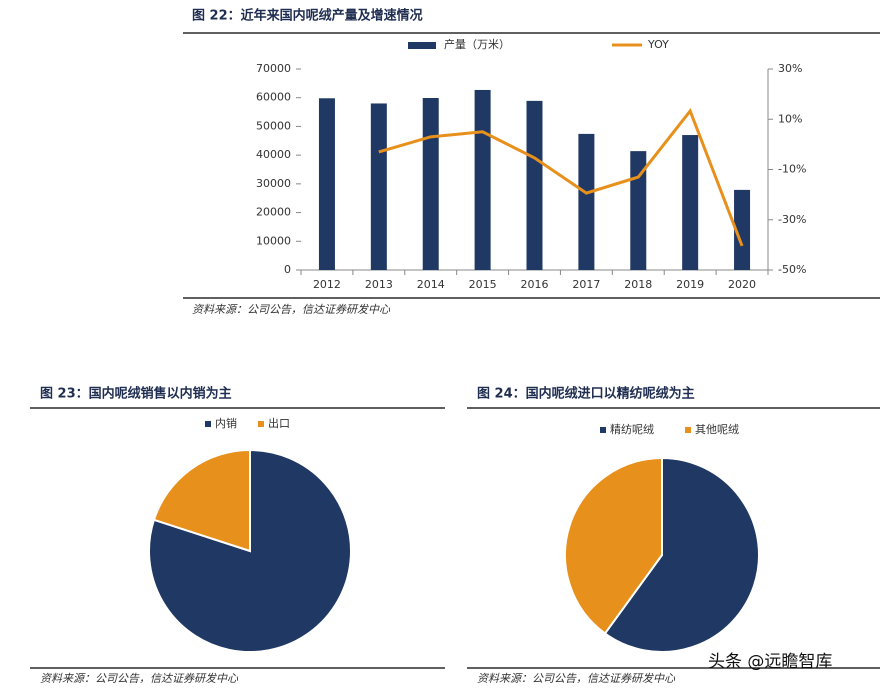  I want to click on watermark: 头条 @远瞻智库, so click(770, 662).